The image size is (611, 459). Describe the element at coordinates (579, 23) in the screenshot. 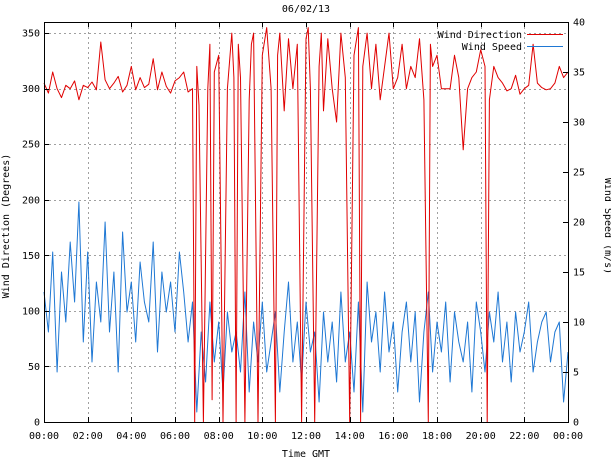

I see `y-right-tick-label: 40` at that location.